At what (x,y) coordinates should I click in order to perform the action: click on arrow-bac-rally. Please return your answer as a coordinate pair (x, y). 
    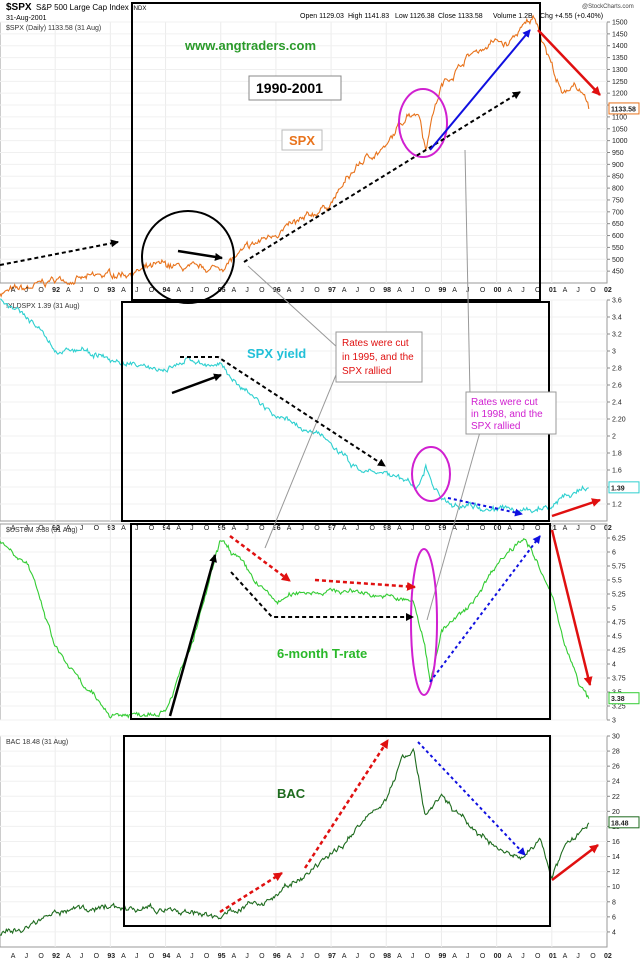
    Looking at the image, I should click on (346, 804).